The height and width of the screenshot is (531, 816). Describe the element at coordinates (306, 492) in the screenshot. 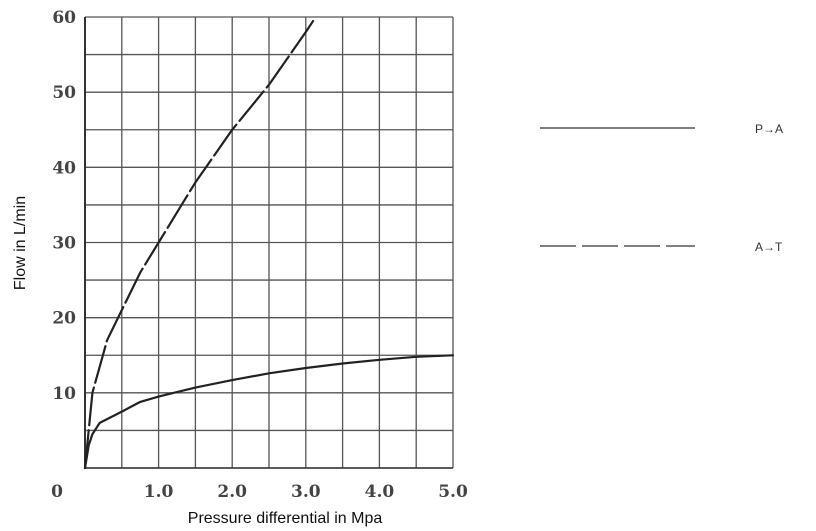

I see `x-tick-label: 3.0` at that location.